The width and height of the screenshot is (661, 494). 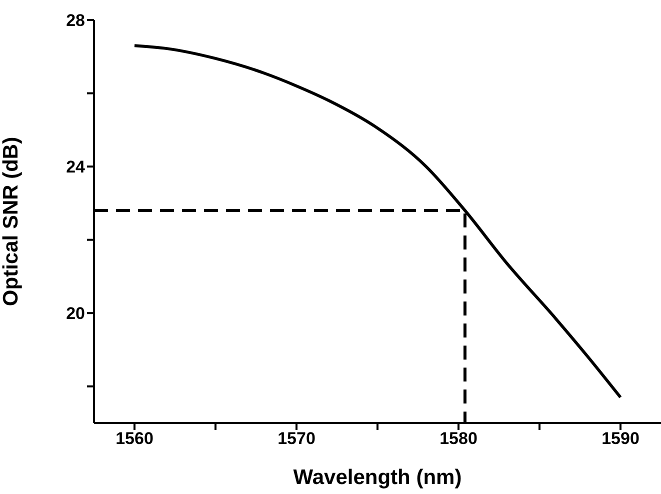 I want to click on x-tick-label: 1560, so click(x=135, y=438).